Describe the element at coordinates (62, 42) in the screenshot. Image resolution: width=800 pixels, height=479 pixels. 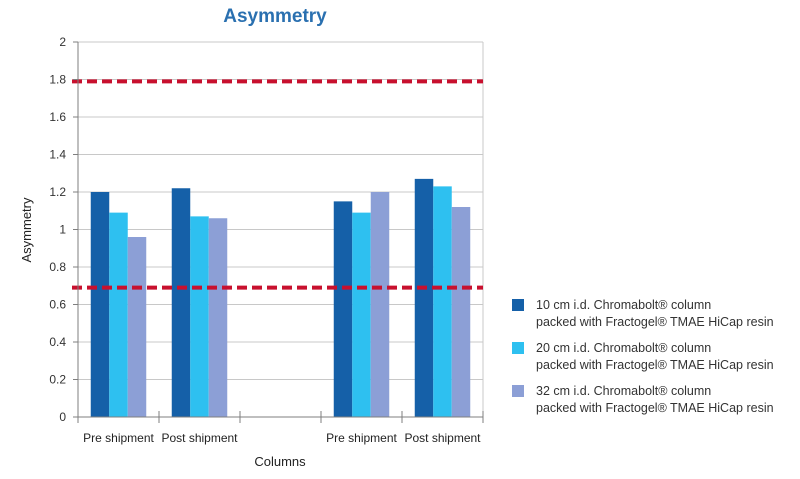
I see `y-tick-label: 2` at that location.